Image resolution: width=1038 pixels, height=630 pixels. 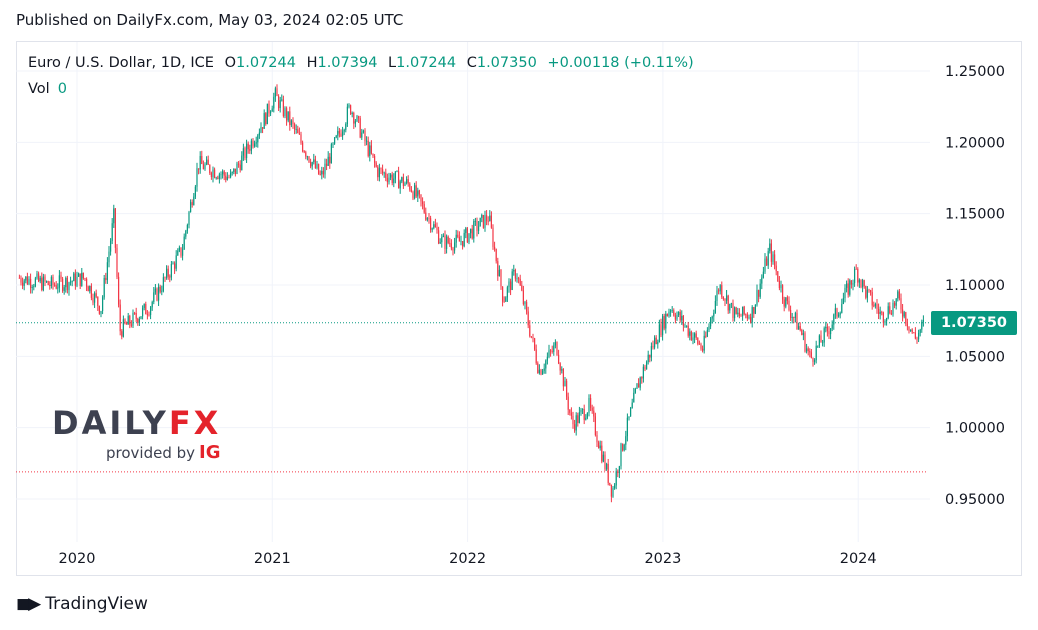 I want to click on provided-by-text: provided by, so click(x=151, y=453).